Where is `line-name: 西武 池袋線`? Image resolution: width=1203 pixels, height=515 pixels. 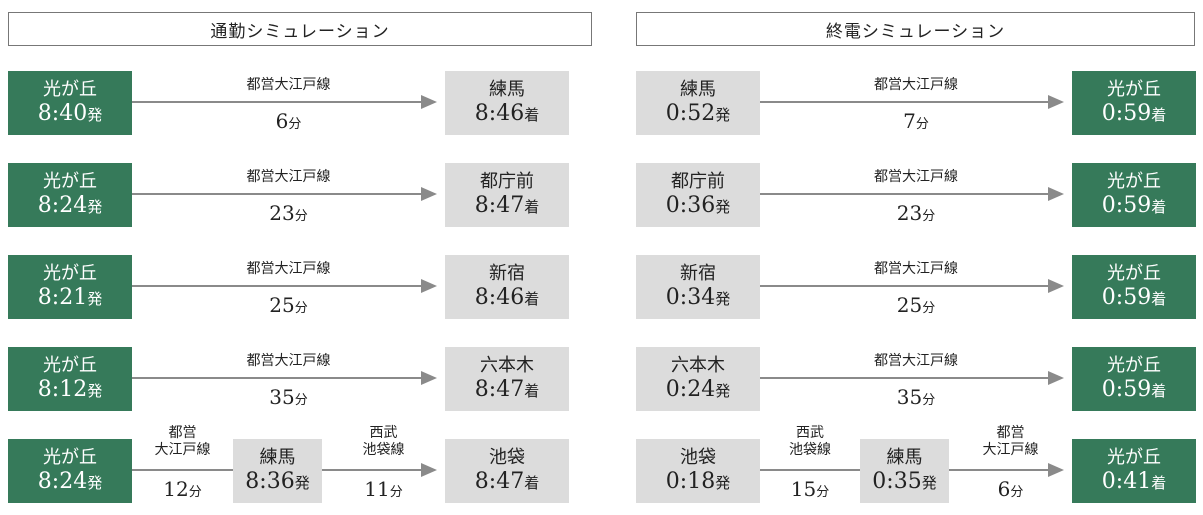 line-name: 西武 池袋線 is located at coordinates (383, 442).